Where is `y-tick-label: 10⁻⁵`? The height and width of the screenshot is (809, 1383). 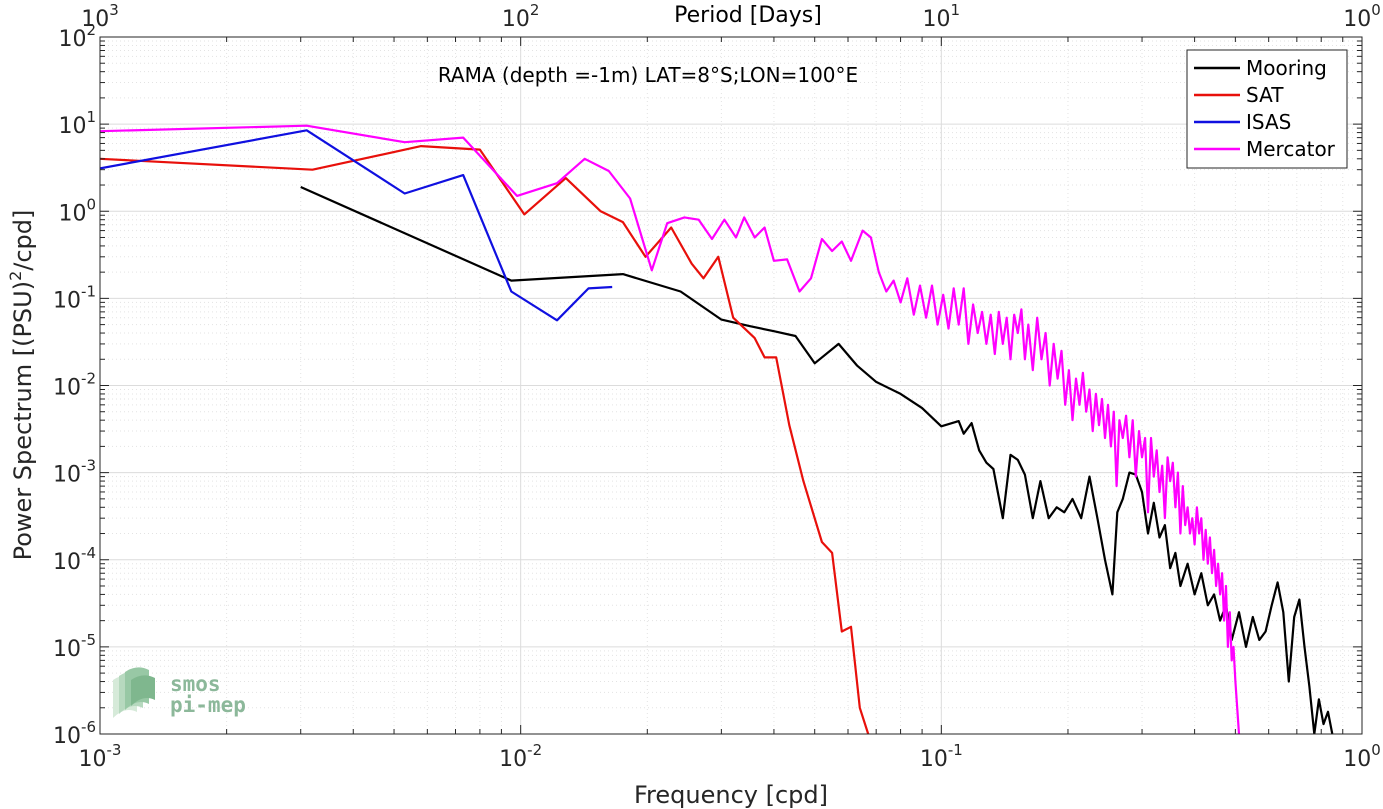 y-tick-label: 10⁻⁵ is located at coordinates (74, 646).